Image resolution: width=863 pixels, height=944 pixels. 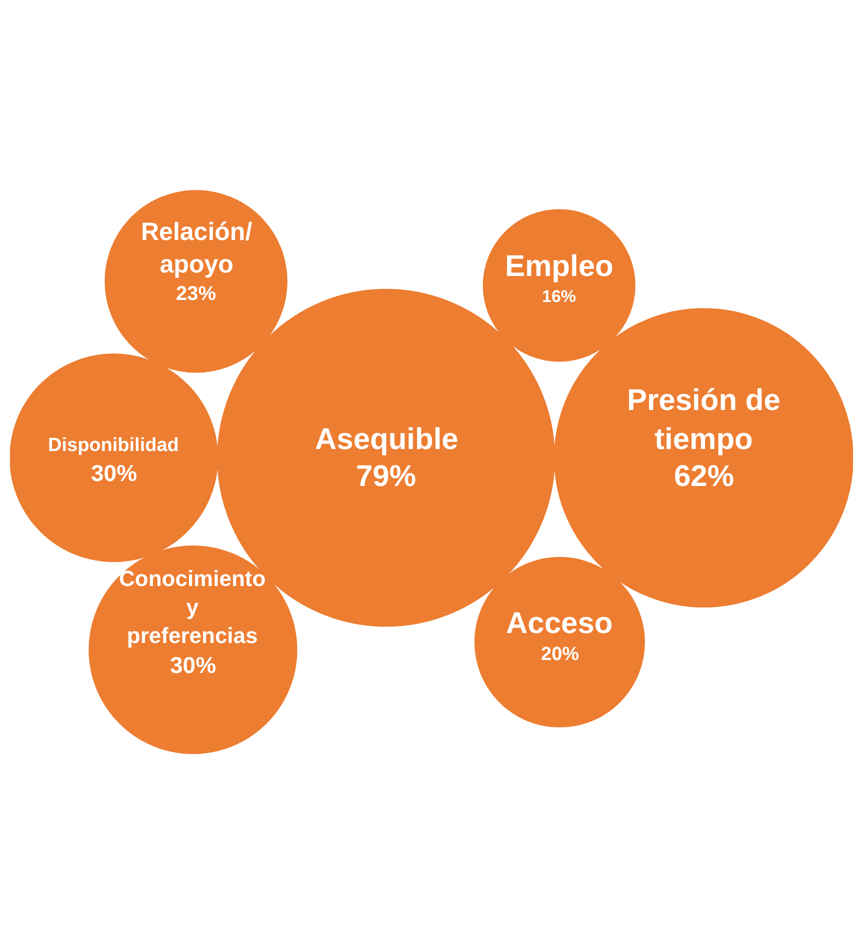 I want to click on category-label: Disponibilidad, so click(x=113, y=445).